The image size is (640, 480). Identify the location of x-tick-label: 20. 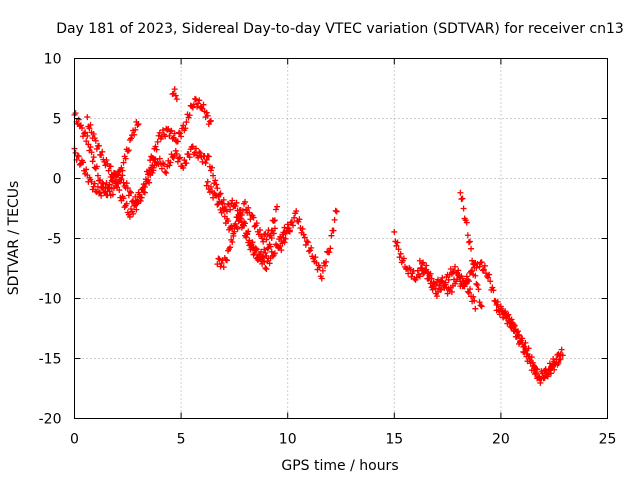
(501, 440).